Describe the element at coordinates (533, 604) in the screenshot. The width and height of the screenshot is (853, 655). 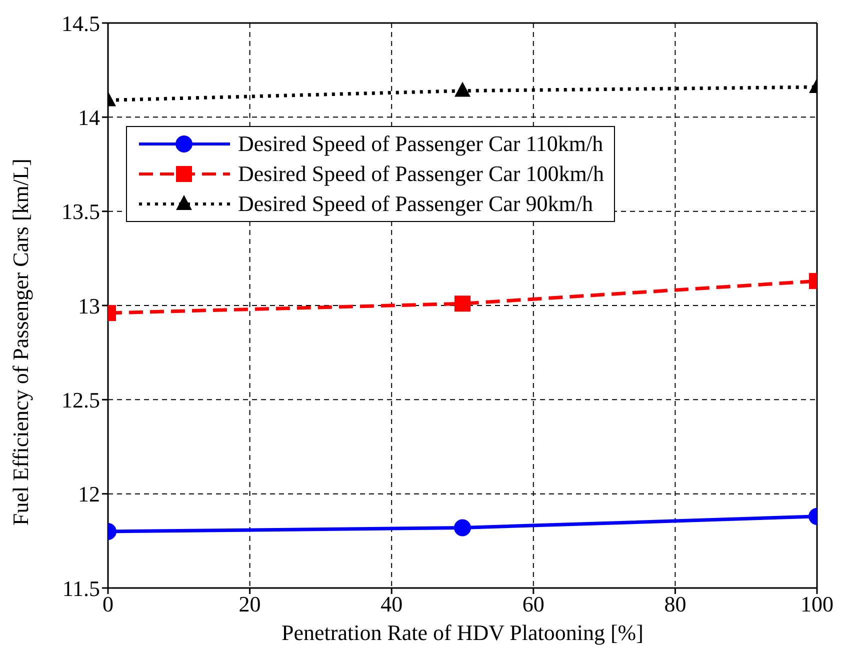
I see `x-tick-label: 60` at that location.